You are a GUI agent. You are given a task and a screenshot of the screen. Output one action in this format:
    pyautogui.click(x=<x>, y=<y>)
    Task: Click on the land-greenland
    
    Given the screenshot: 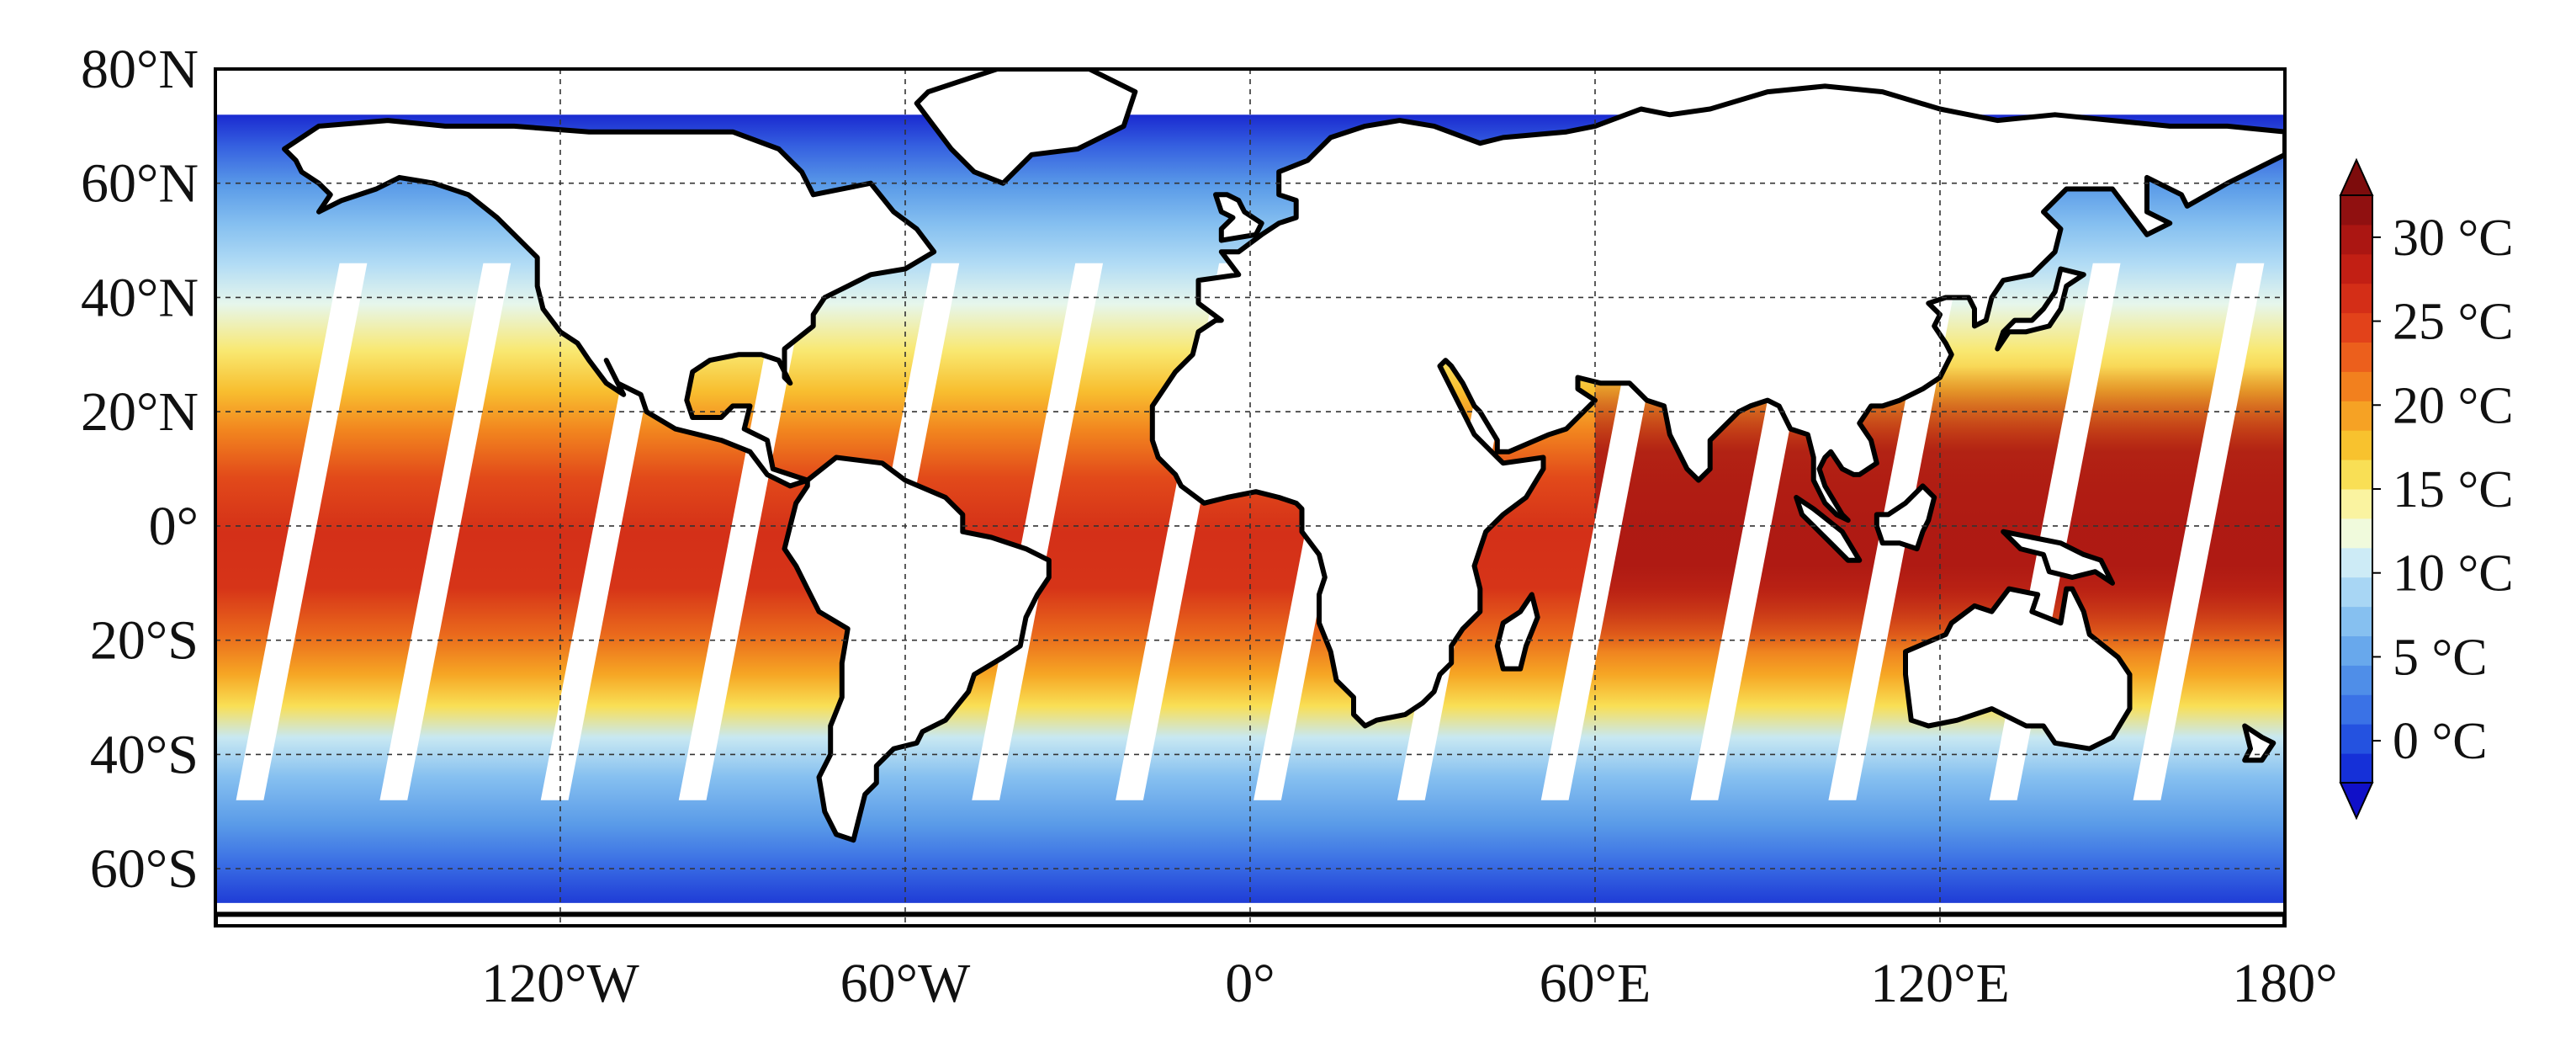 What is the action you would take?
    pyautogui.click(x=1026, y=127)
    